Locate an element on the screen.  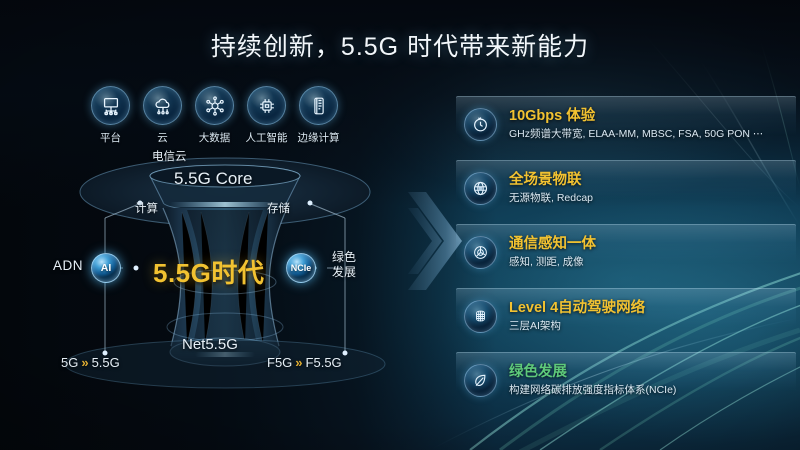
leaf-icon is located at coordinates (480, 380).